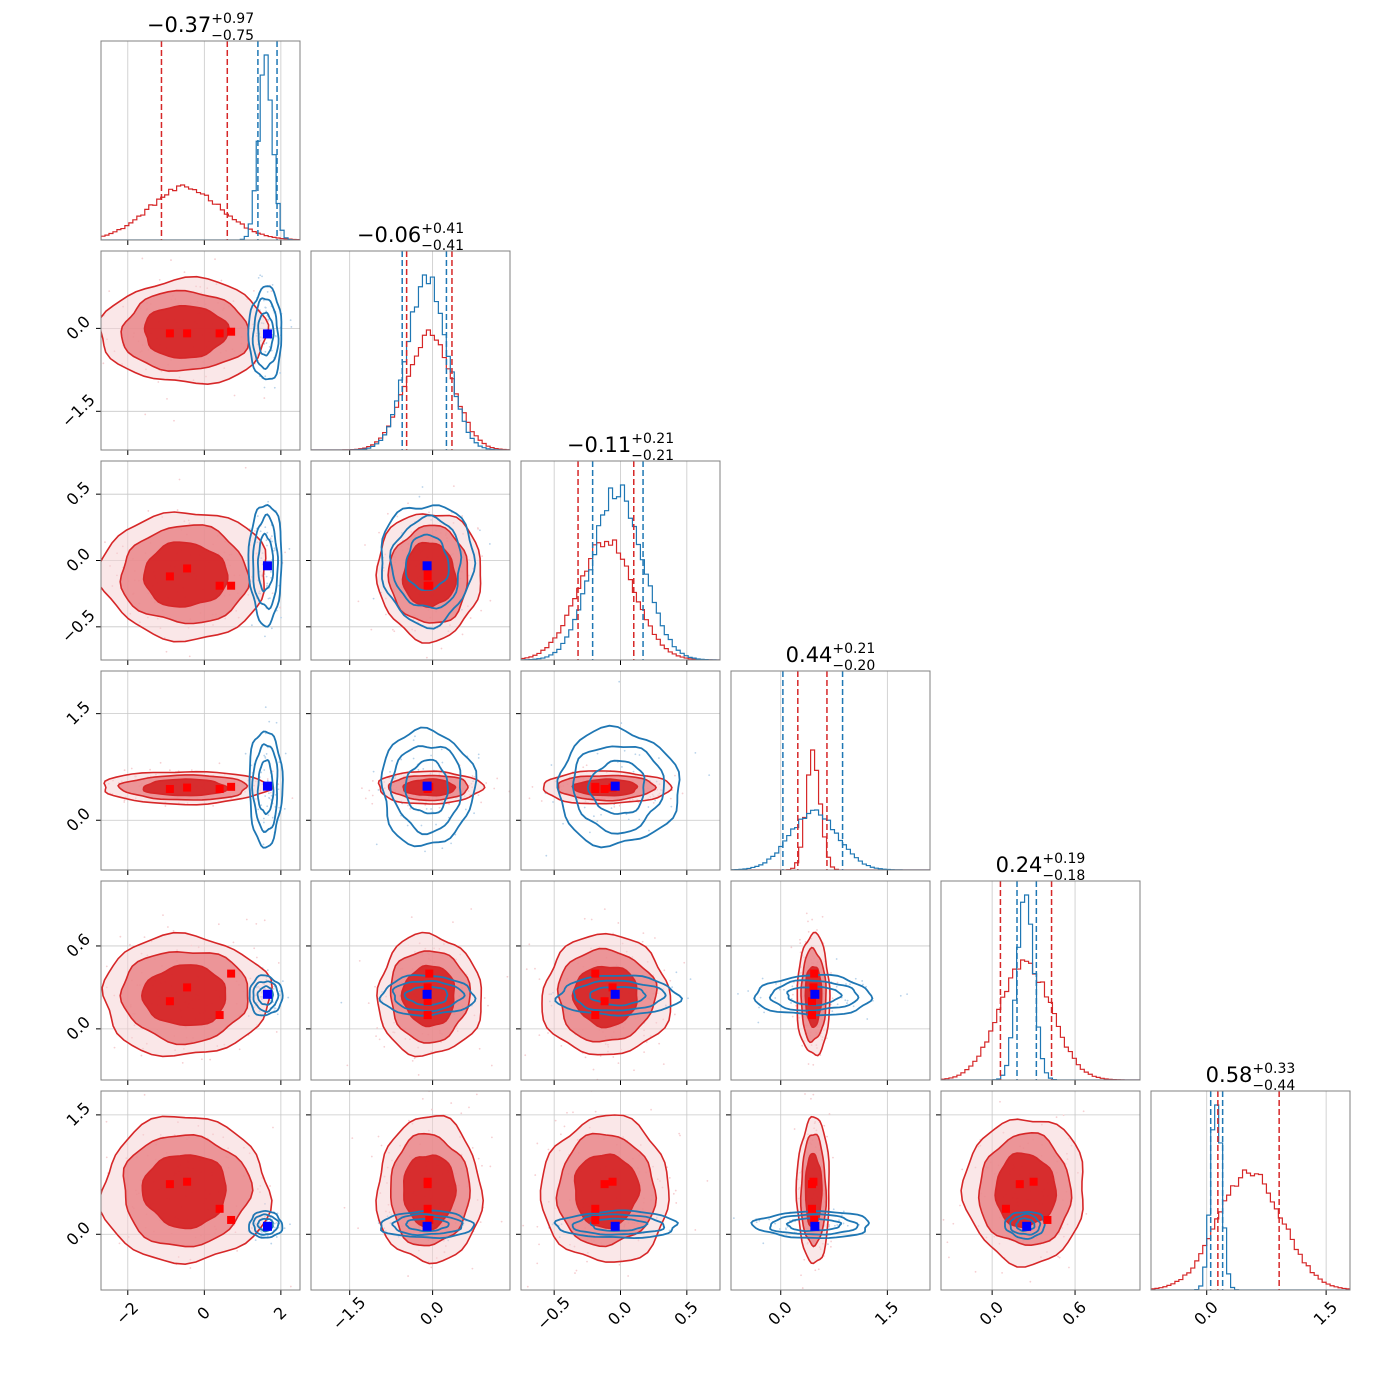 The image size is (1390, 1390). What do you see at coordinates (410, 237) in the screenshot?
I see `panel-title: −0.06+0.41 −0.41` at bounding box center [410, 237].